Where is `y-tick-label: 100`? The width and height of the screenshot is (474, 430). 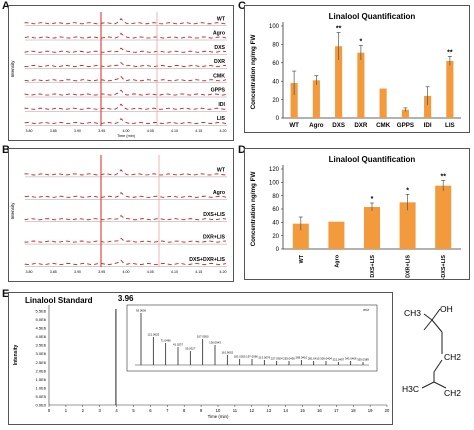
y-tick-label: 100 is located at coordinates (274, 27).